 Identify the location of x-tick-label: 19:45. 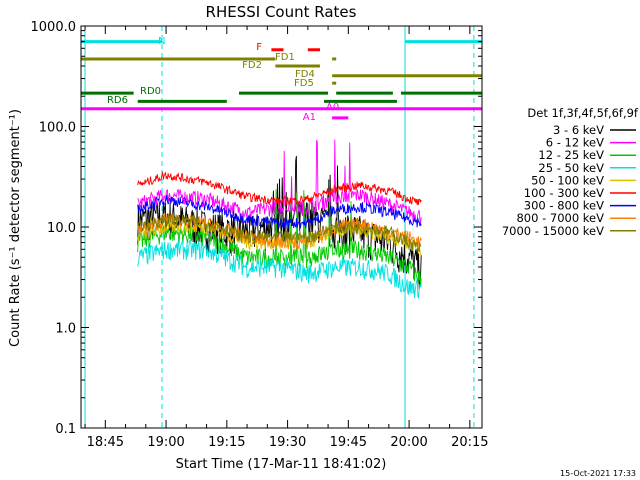
(348, 442).